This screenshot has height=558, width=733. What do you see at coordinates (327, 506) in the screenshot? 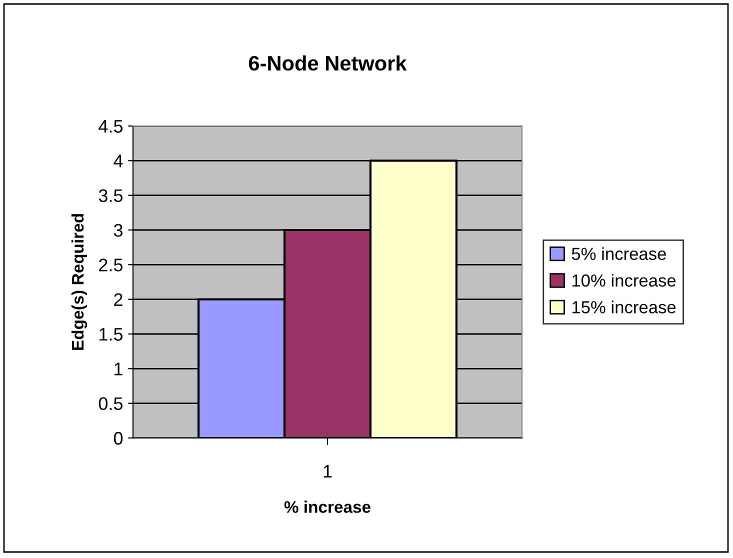
I see `x-axis-title: % increase` at bounding box center [327, 506].